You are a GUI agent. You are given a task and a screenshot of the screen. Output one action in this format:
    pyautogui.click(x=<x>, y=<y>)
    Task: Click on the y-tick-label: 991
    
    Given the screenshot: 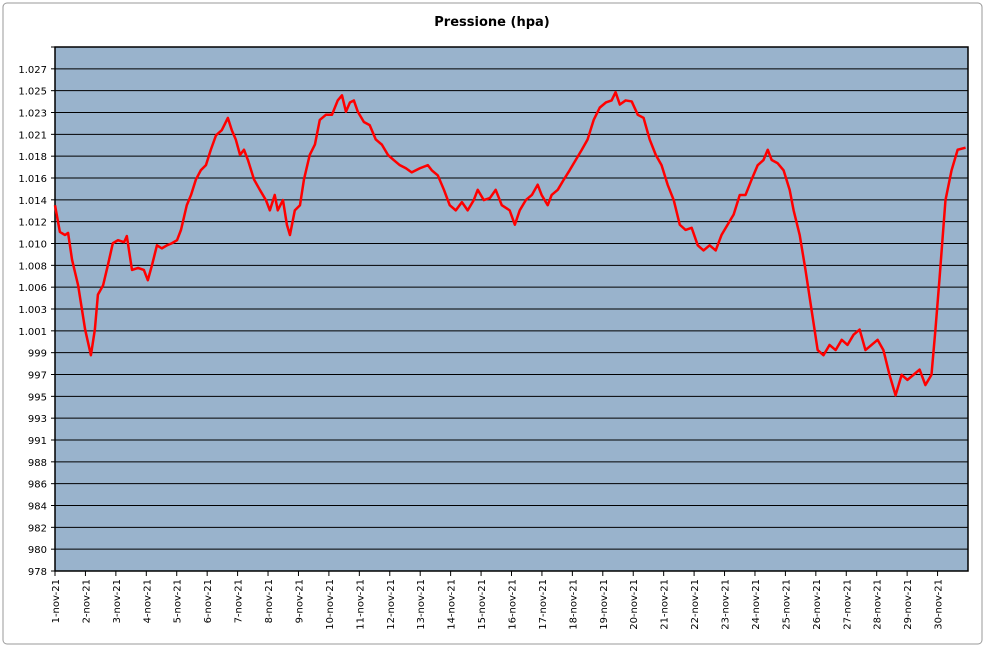 What is the action you would take?
    pyautogui.click(x=37, y=441)
    